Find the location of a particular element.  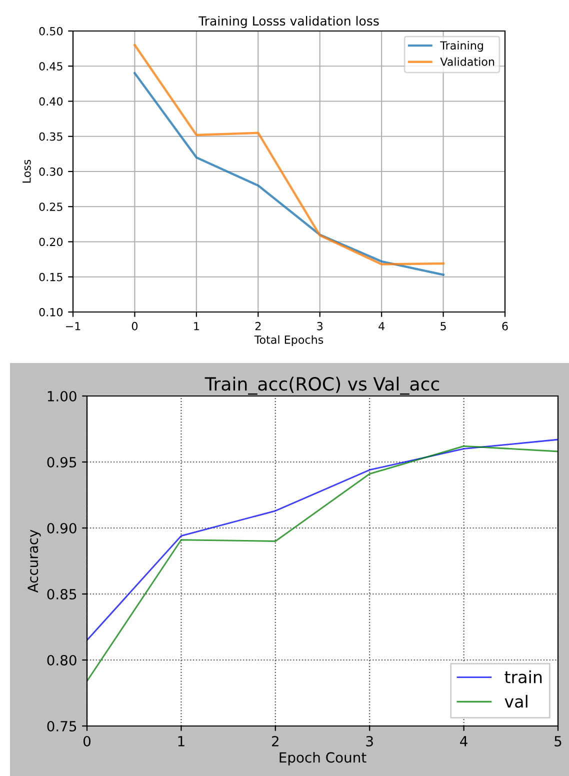

y-tick-label: 0.40 is located at coordinates (51, 101).